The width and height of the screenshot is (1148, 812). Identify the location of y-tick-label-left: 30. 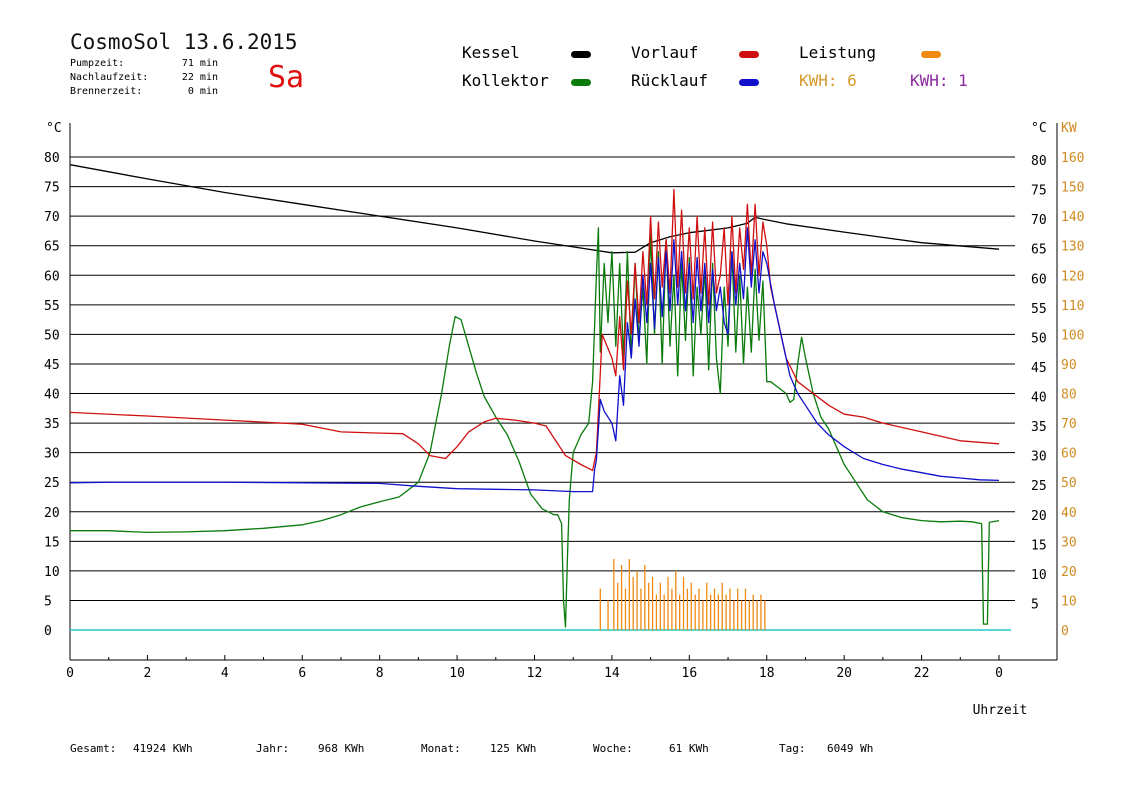
(52, 454).